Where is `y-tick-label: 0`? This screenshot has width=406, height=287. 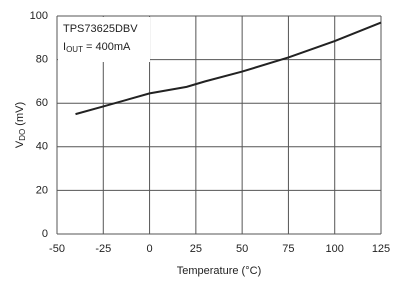
y-tick-label: 0 is located at coordinates (45, 234).